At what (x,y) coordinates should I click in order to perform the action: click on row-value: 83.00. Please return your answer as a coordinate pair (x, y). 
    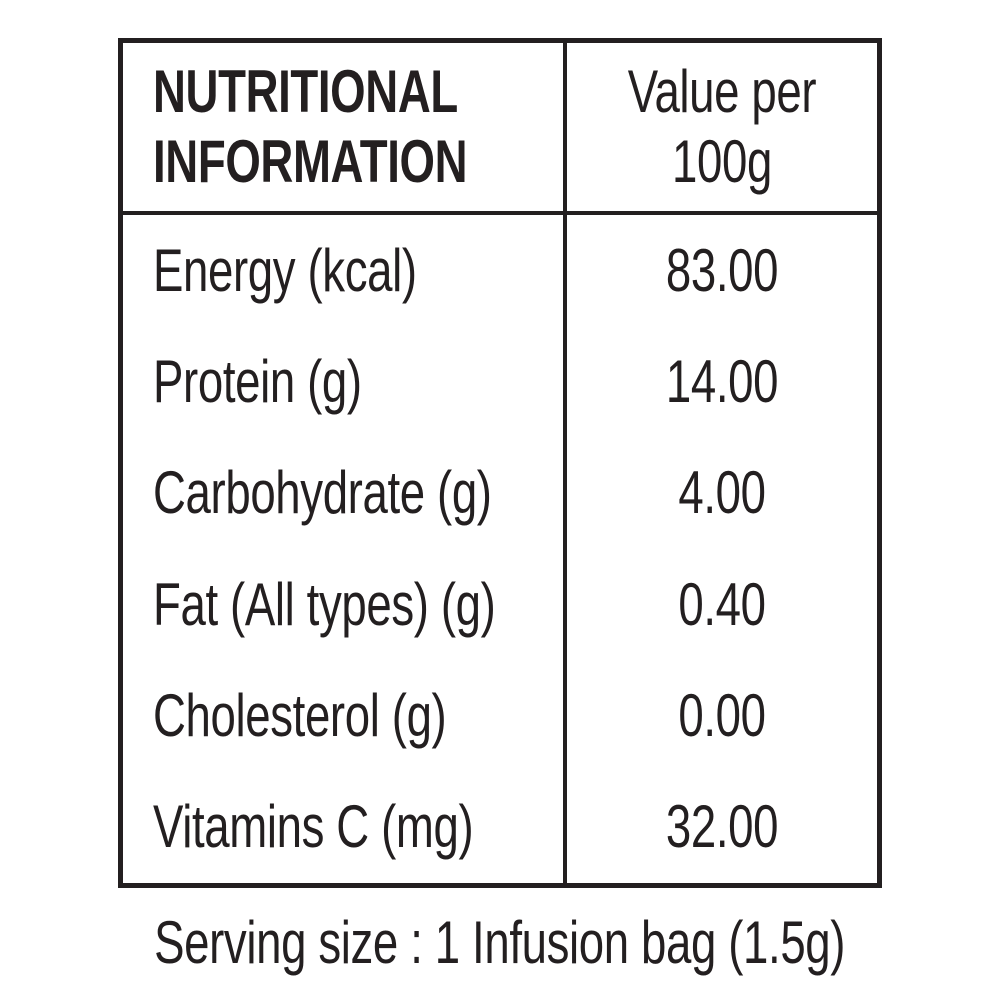
    Looking at the image, I should click on (722, 270).